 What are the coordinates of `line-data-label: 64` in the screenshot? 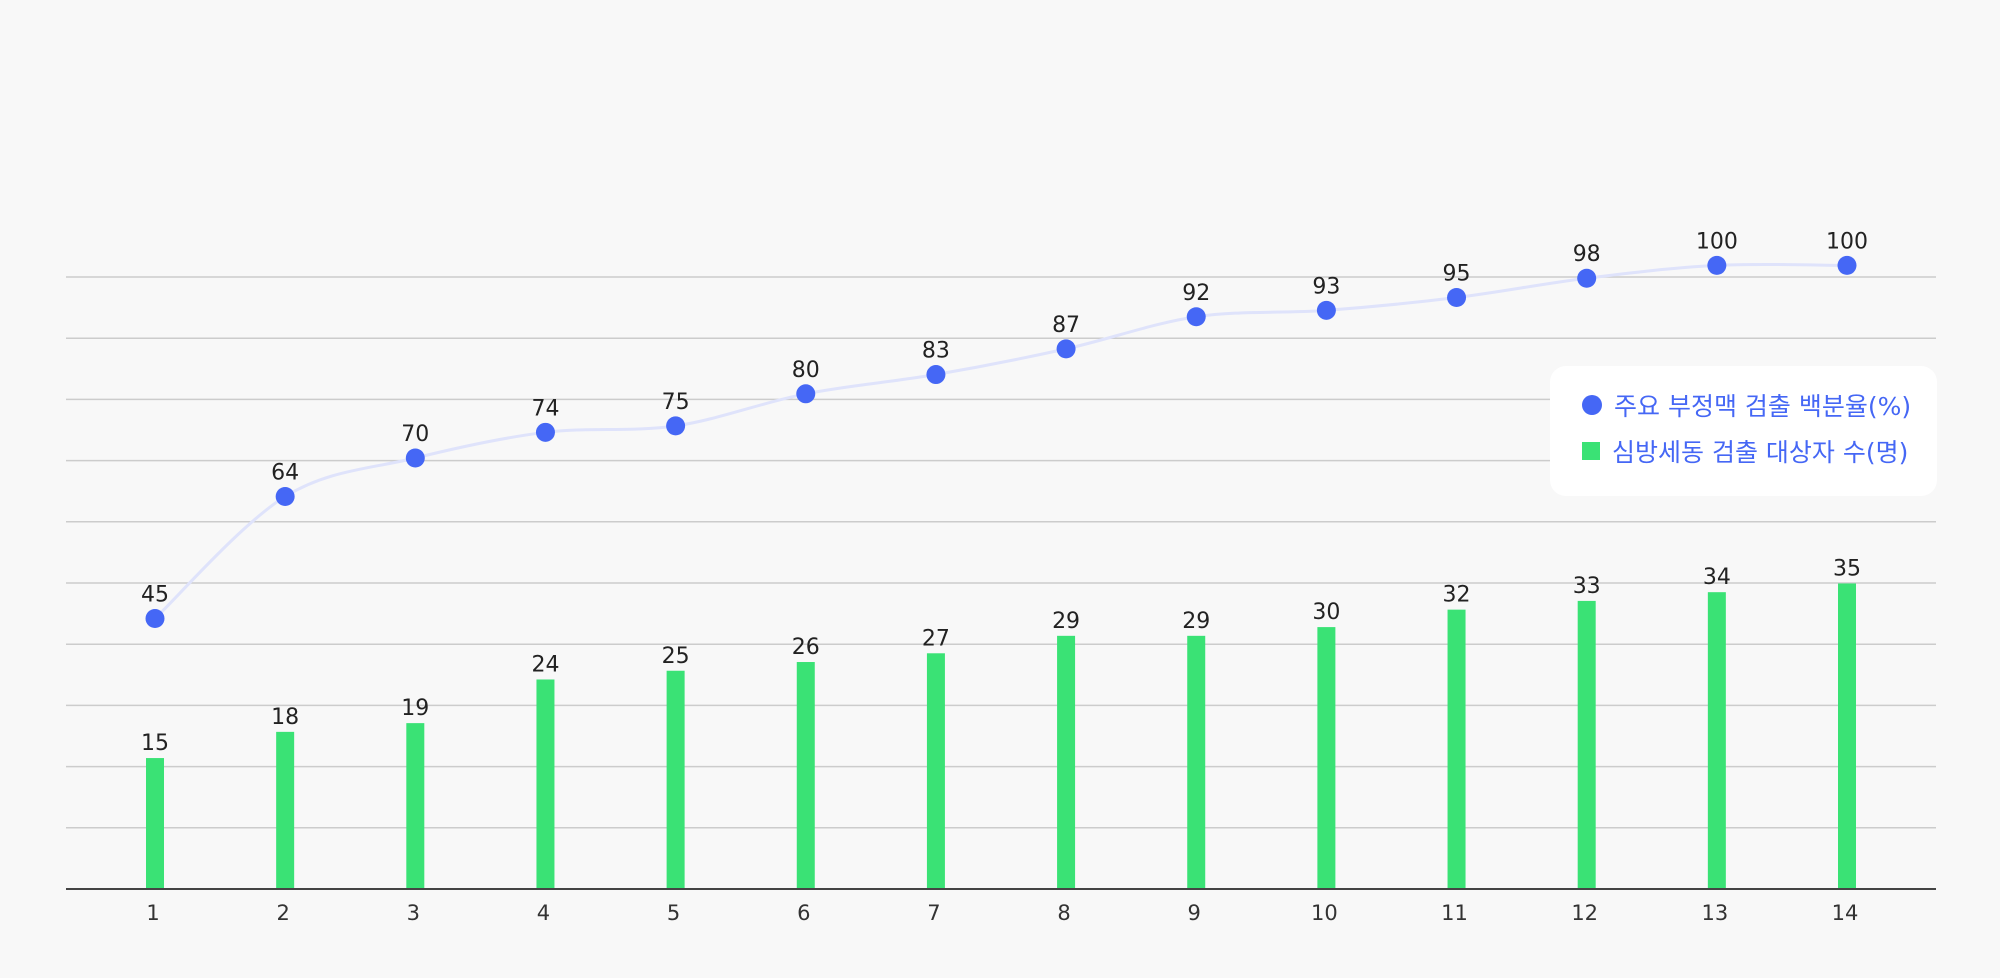 It's located at (285, 473).